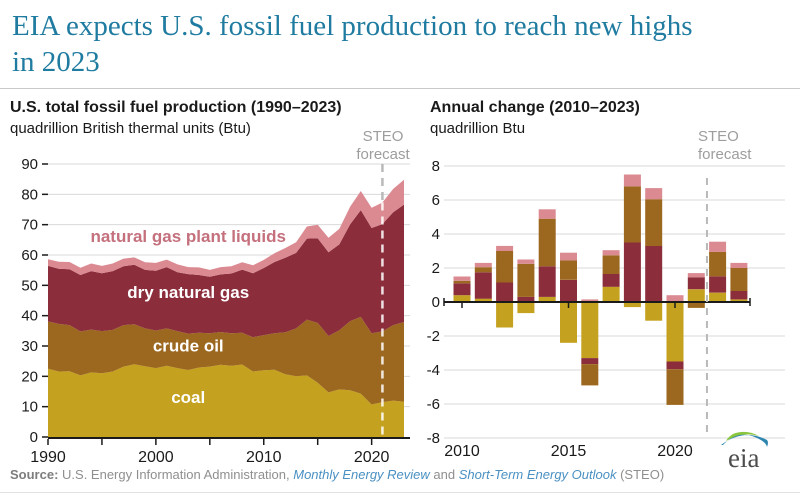 This screenshot has width=800, height=498. What do you see at coordinates (462, 282) in the screenshot?
I see `bar-2010-crude_oil` at bounding box center [462, 282].